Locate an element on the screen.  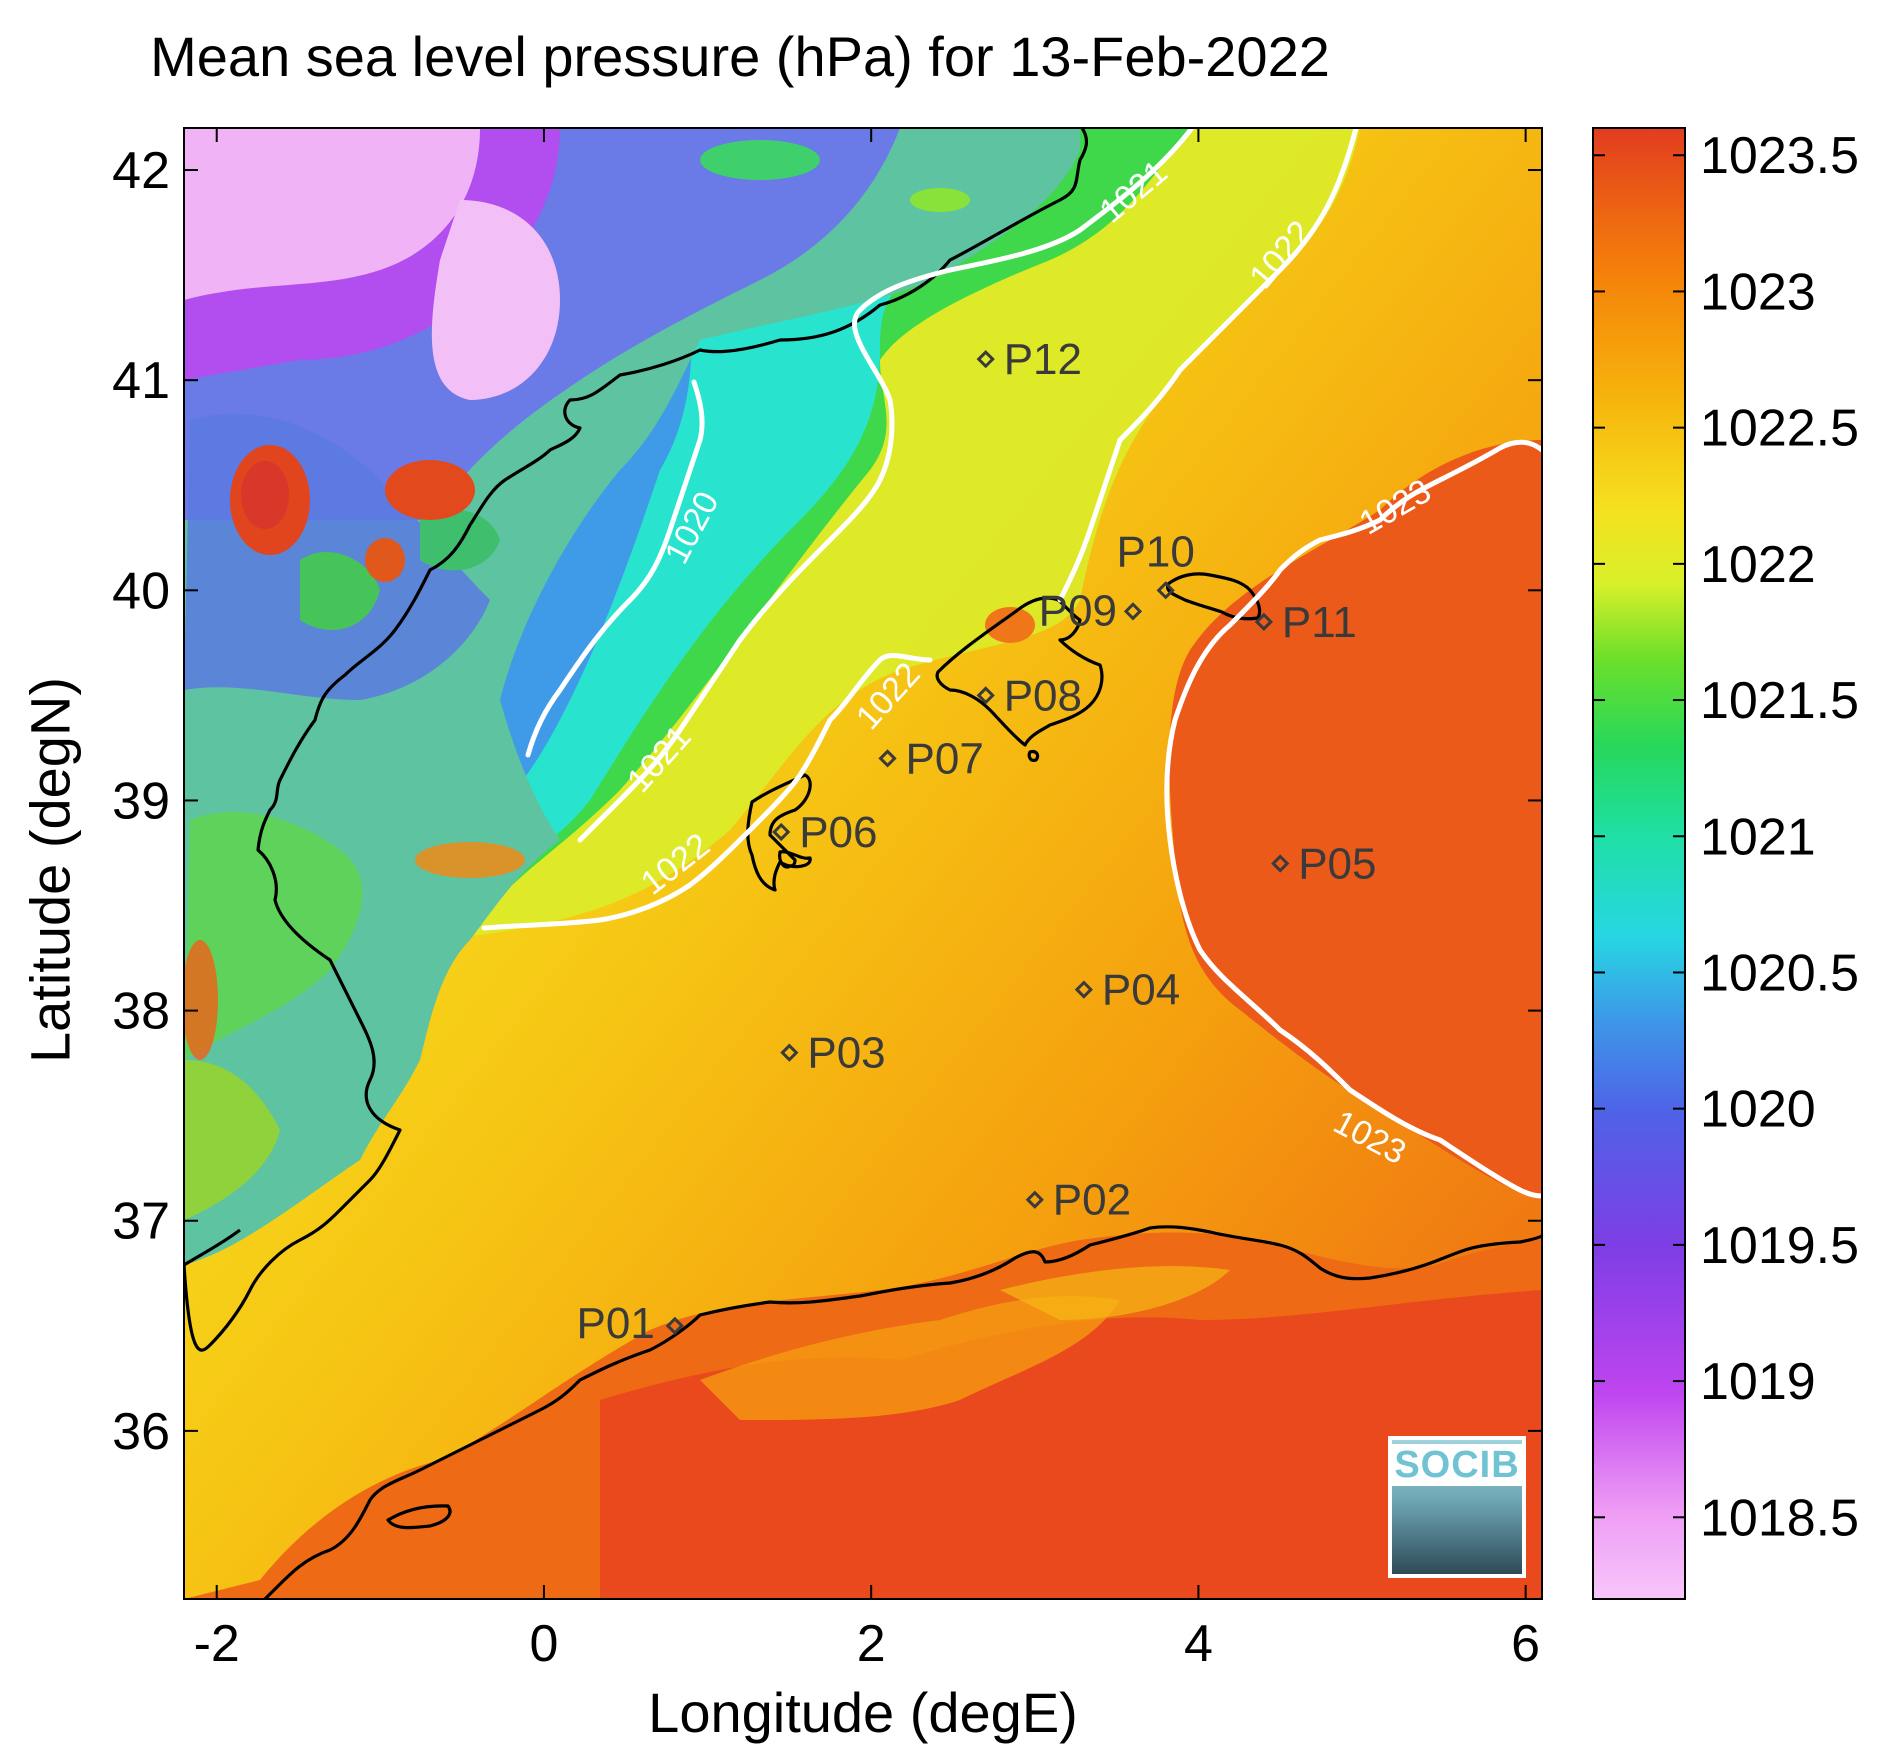
colorbar-tick-label: 1019 is located at coordinates (1758, 1382).